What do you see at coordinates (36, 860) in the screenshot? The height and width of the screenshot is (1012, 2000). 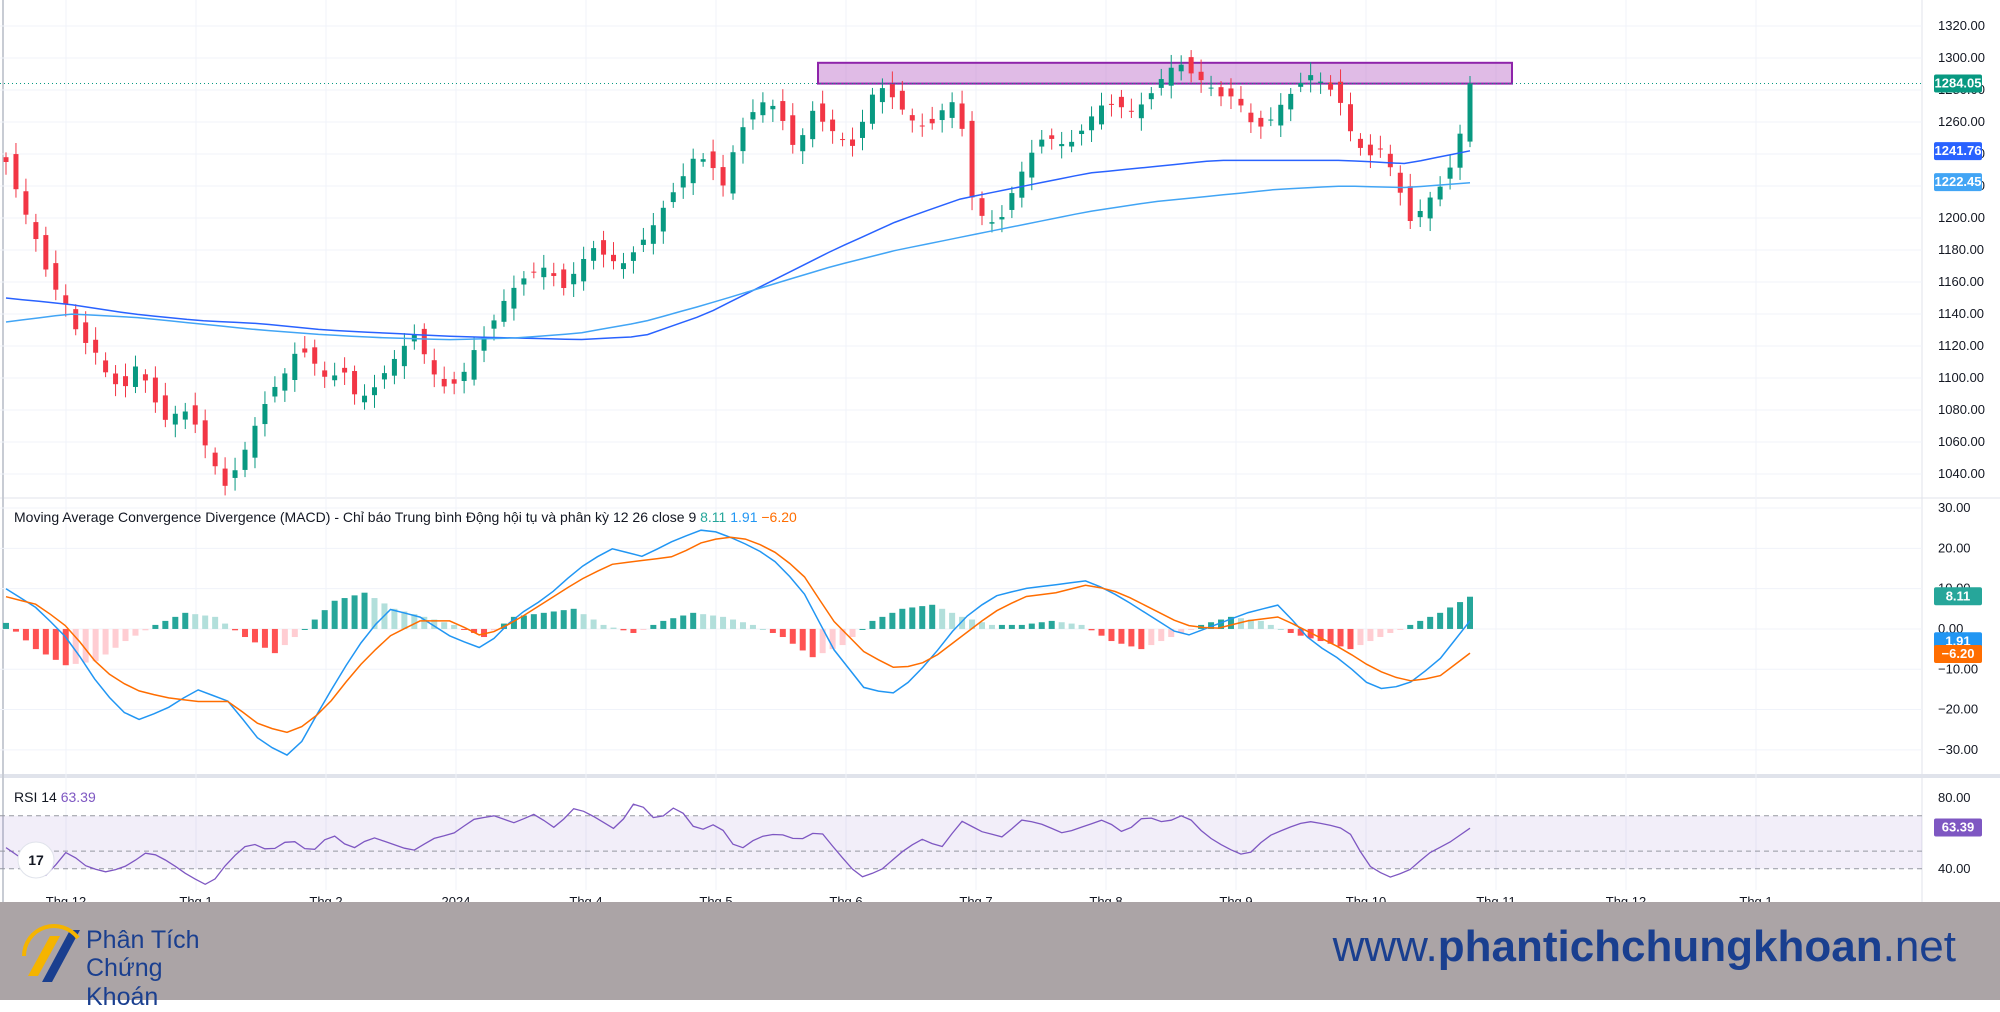 I see `tradingview-icon: 17` at bounding box center [36, 860].